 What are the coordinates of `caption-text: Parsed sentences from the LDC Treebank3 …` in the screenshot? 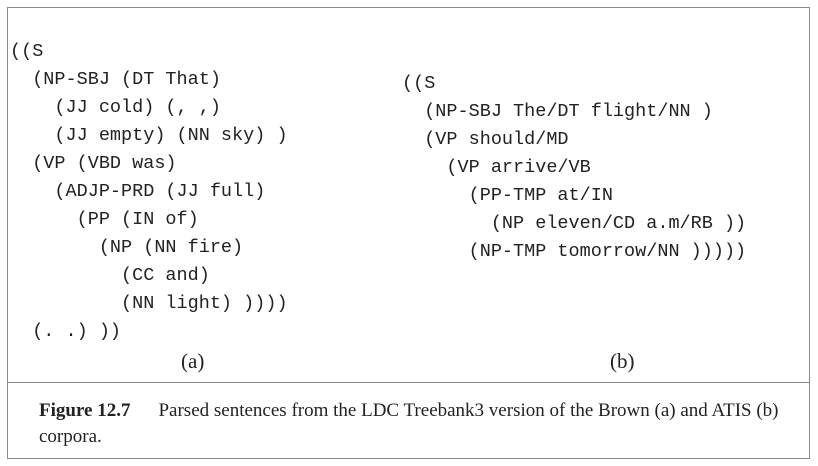 It's located at (409, 423).